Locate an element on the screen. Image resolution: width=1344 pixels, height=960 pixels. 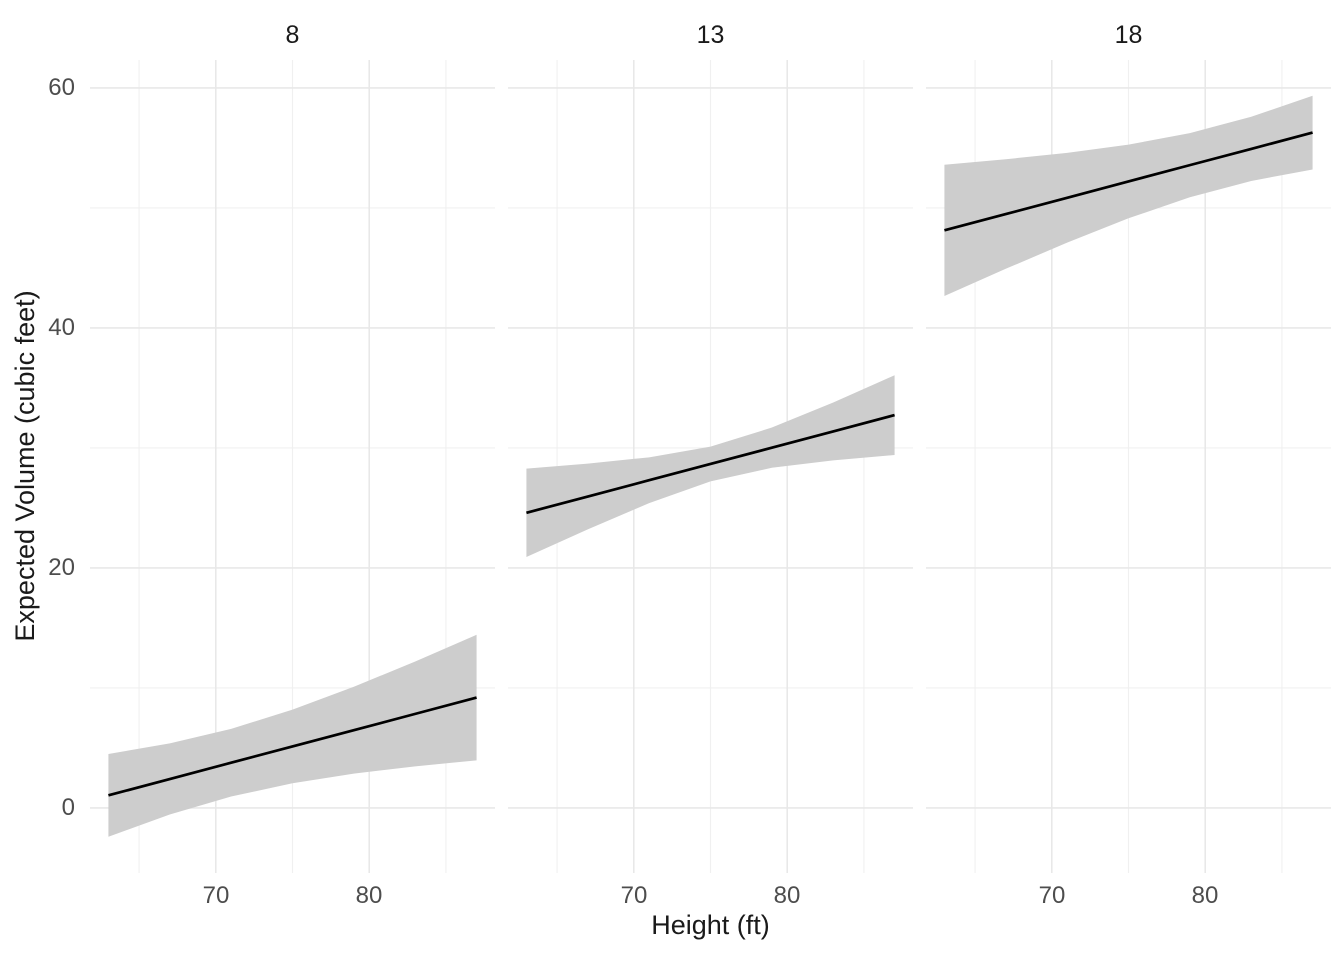
facet-strip-label-8: 8 is located at coordinates (292, 35).